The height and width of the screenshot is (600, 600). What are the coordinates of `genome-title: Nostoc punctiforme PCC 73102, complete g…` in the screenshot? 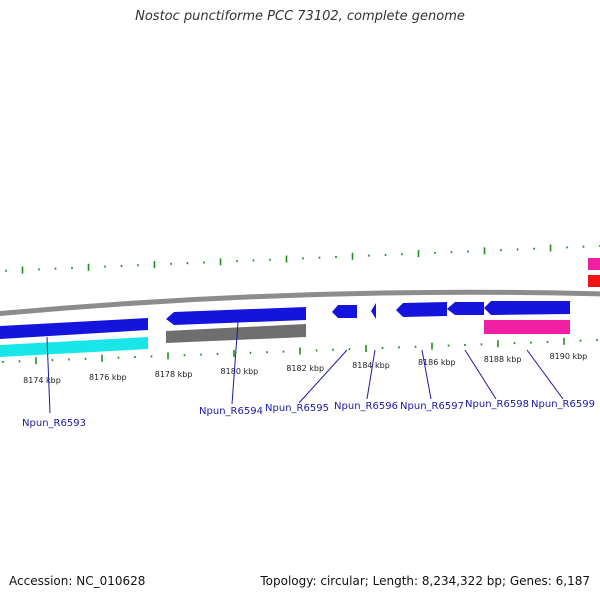 It's located at (300, 16).